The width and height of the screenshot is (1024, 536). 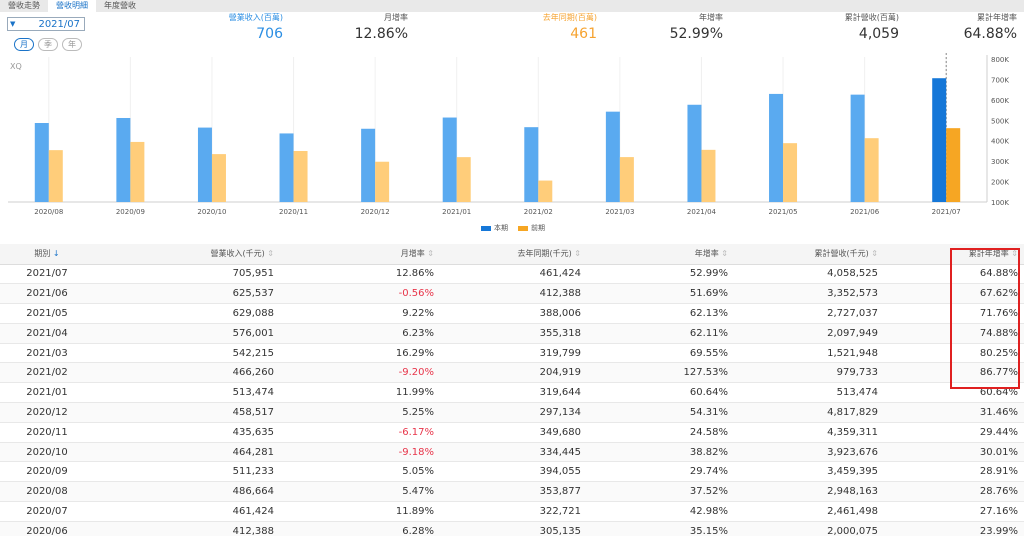 What do you see at coordinates (293, 212) in the screenshot?
I see `x-tick-label: 2020/11` at bounding box center [293, 212].